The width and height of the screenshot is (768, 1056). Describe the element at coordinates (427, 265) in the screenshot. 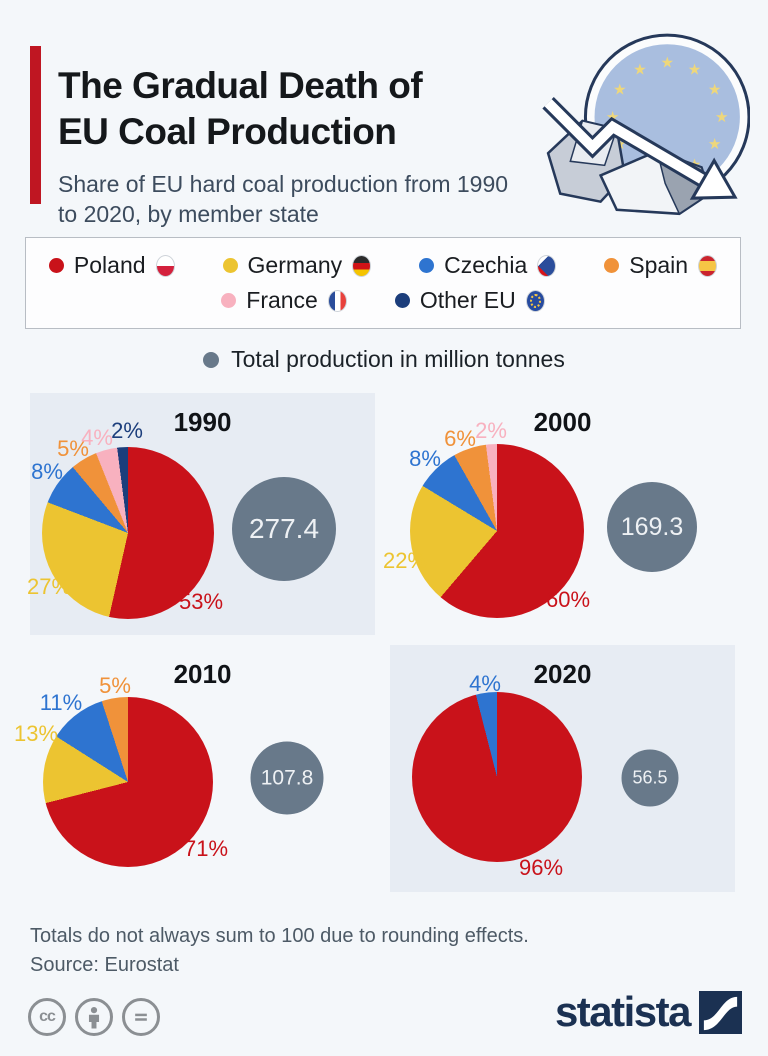

I see `legend-dot-czechia` at that location.